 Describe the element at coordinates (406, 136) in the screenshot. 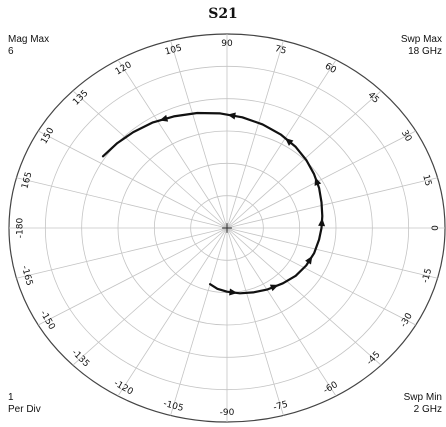

I see `angle-tick-label: 30` at that location.